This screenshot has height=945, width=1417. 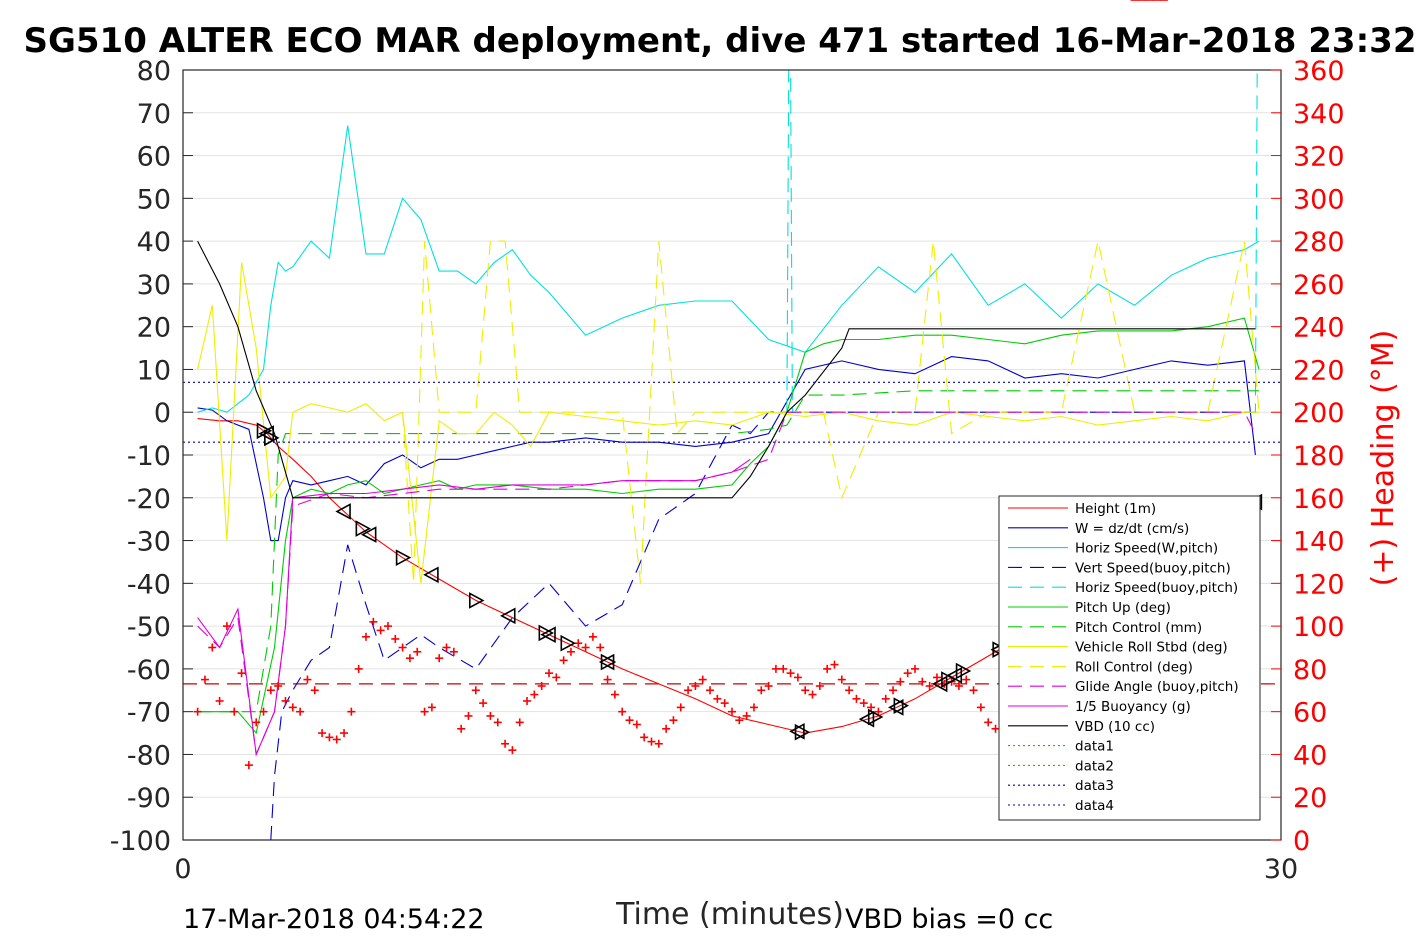 What do you see at coordinates (1319, 114) in the screenshot?
I see `y-tick-label-right: 340` at bounding box center [1319, 114].